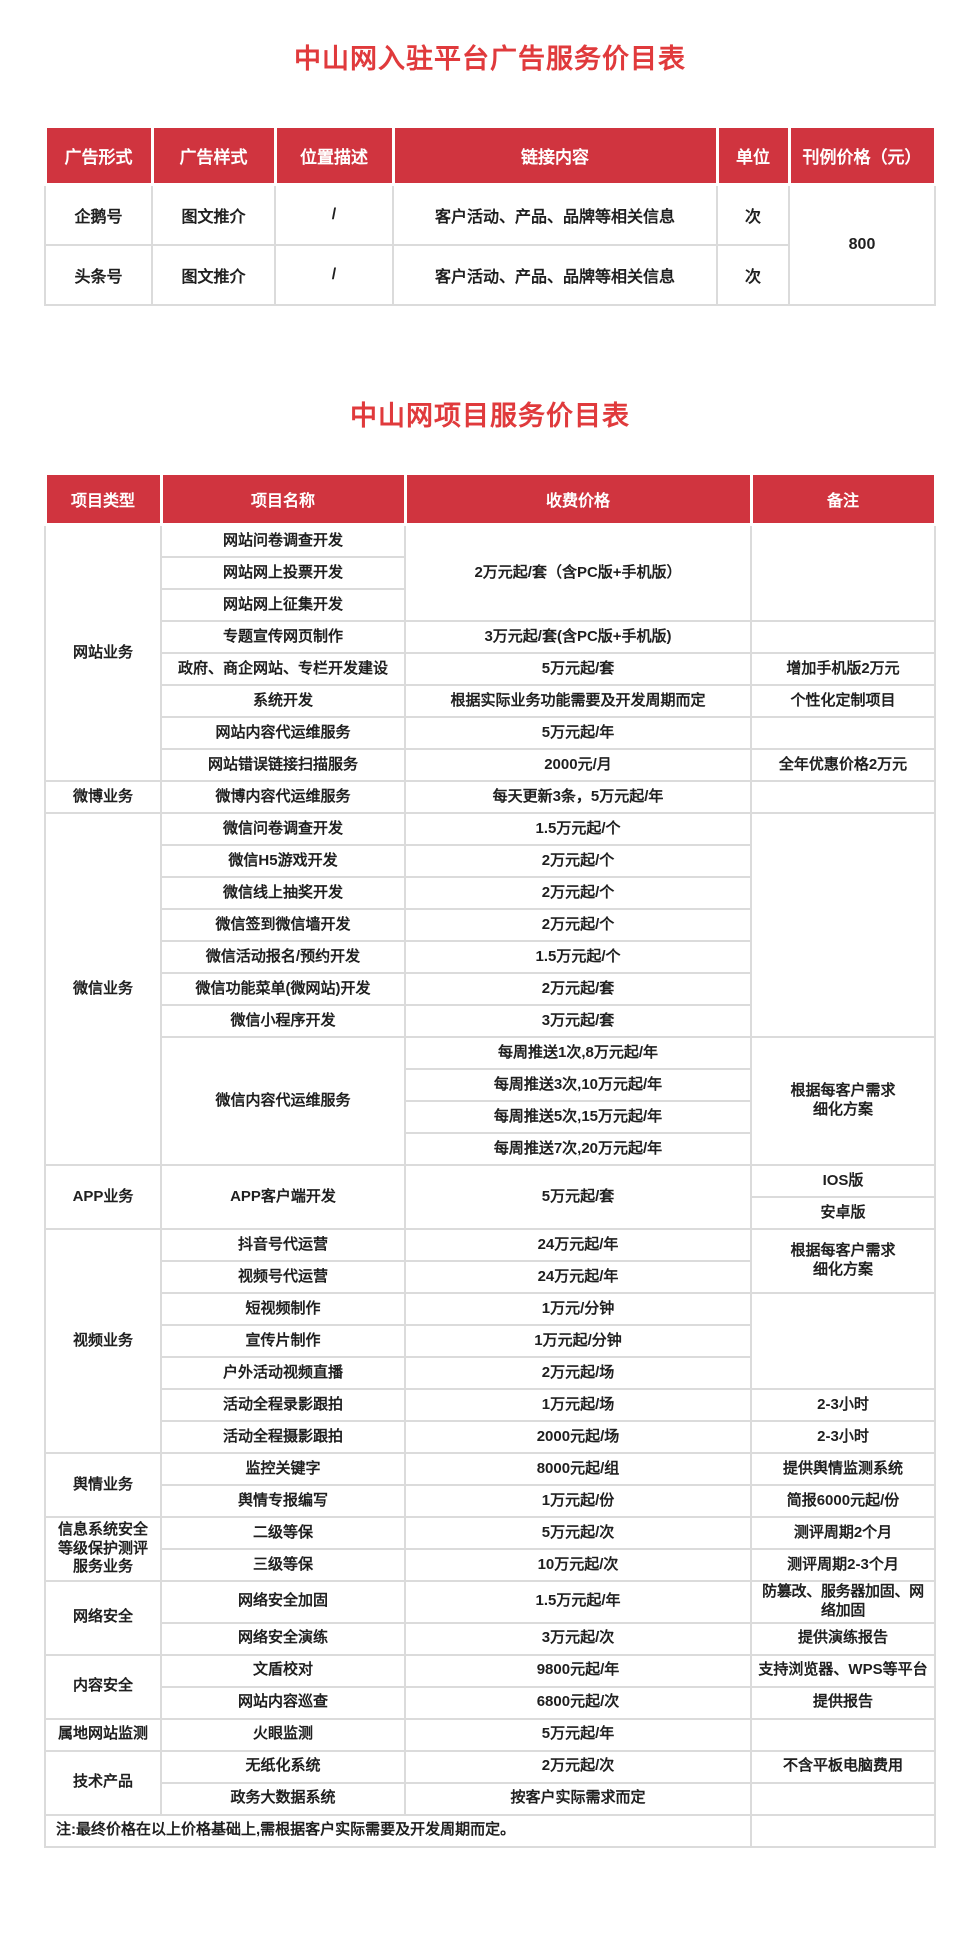 The width and height of the screenshot is (980, 1942). Describe the element at coordinates (578, 1245) in the screenshot. I see `price-cell: 24万元起/年` at that location.